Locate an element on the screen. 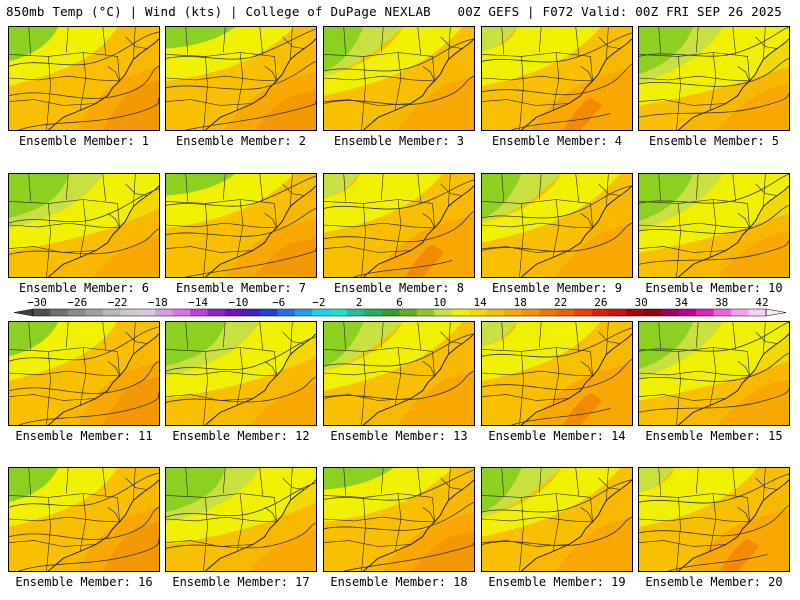 This screenshot has width=800, height=600. scale-tick-label: 34 is located at coordinates (682, 302).